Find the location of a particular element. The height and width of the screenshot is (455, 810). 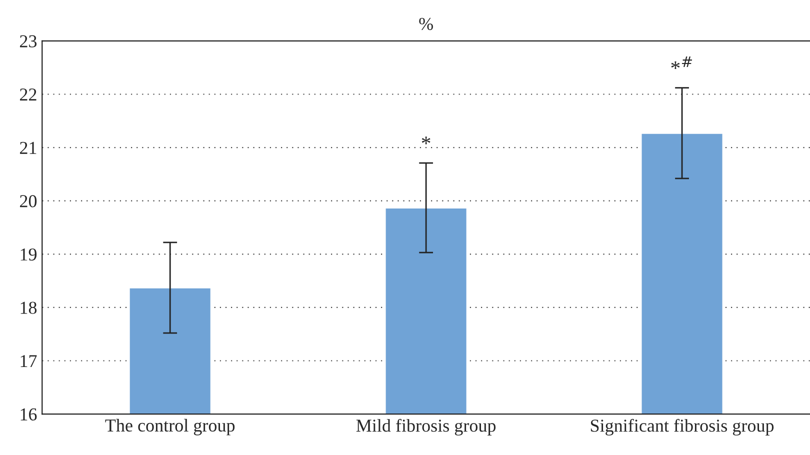

y-tick-label: 18 is located at coordinates (28, 308).